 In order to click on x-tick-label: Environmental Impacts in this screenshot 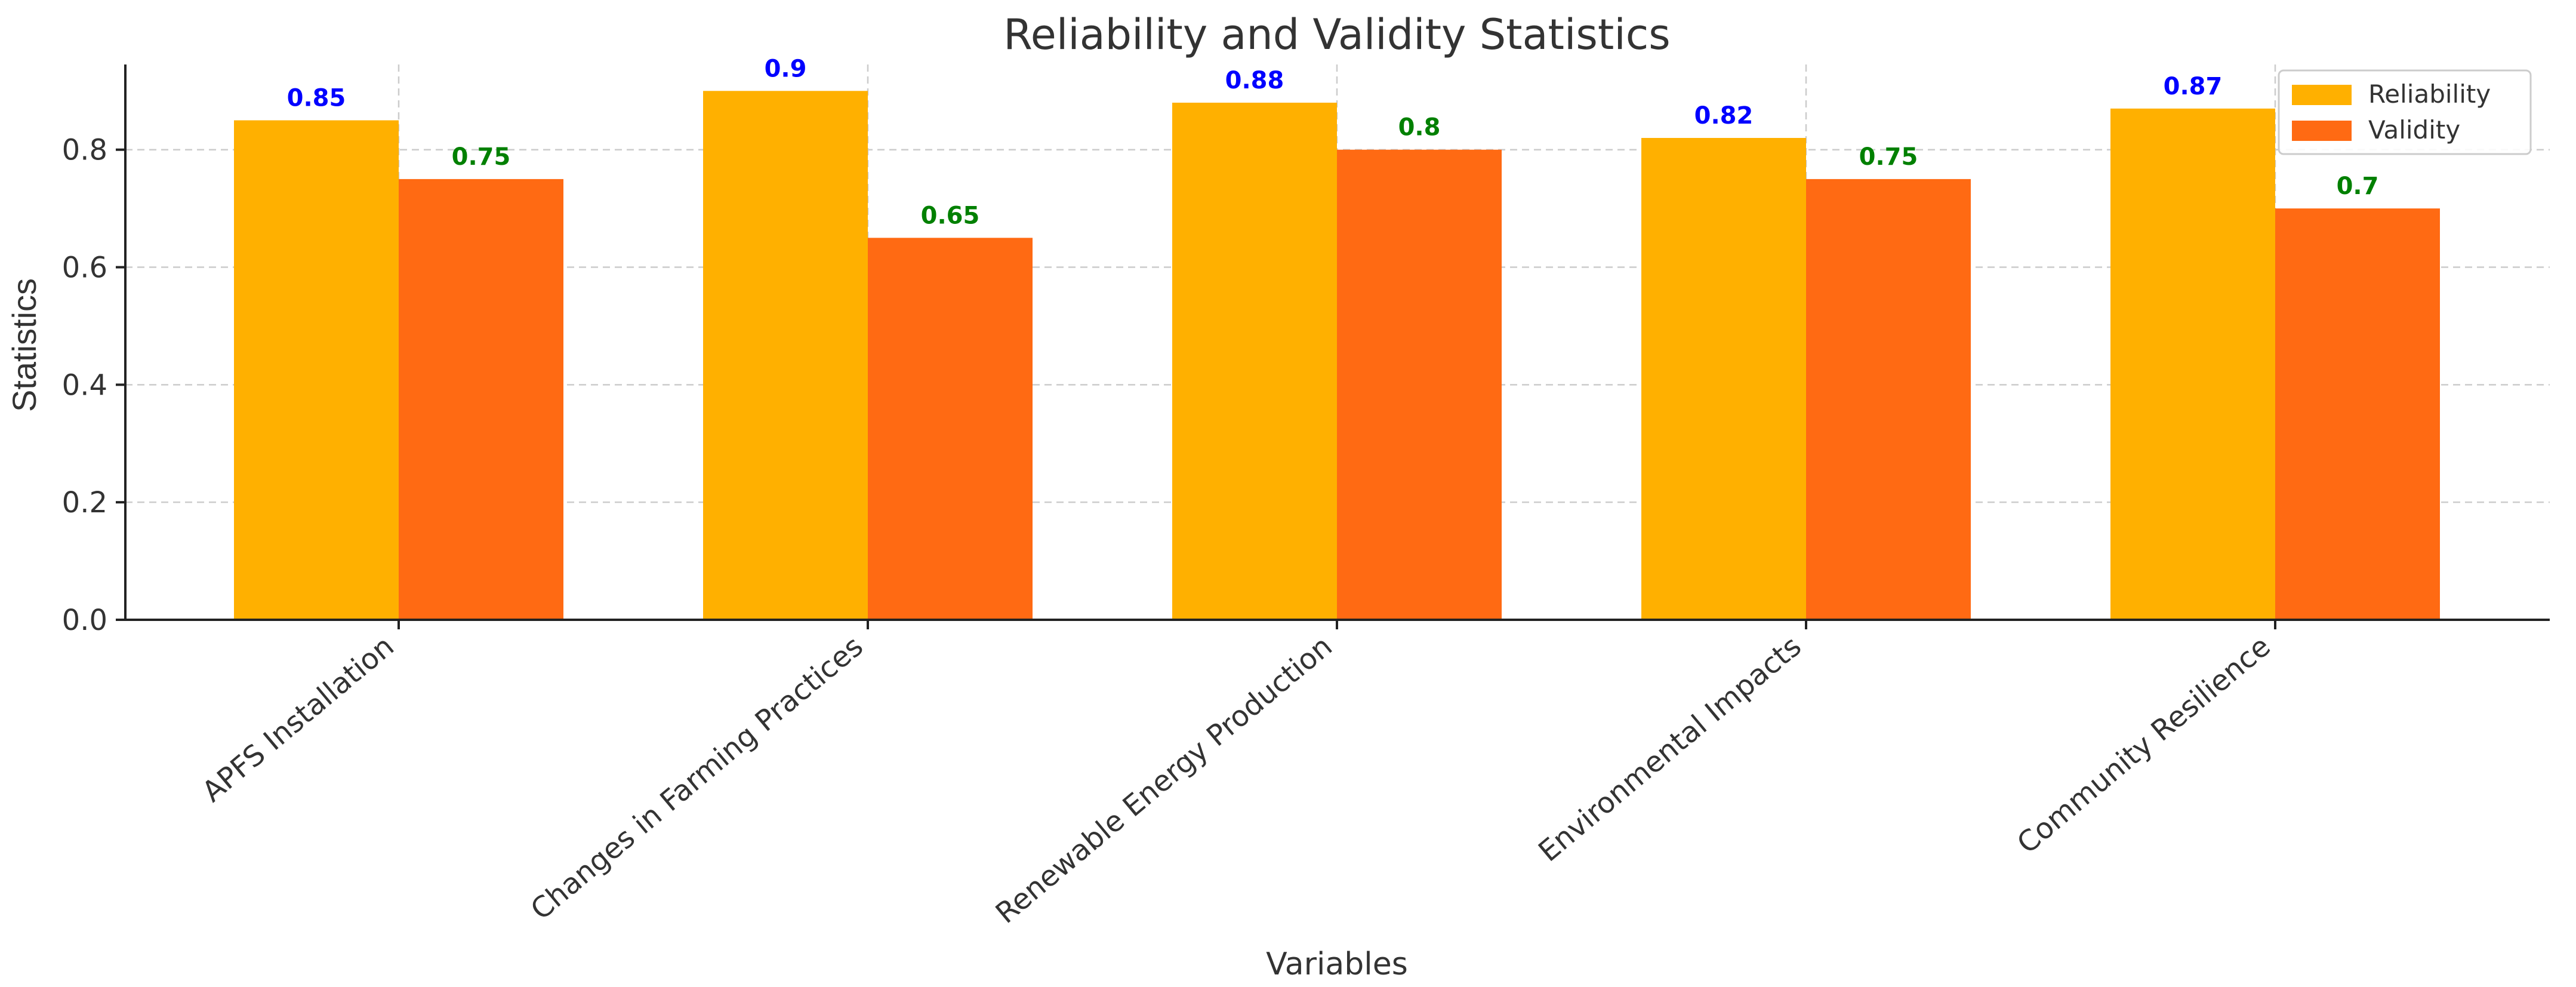, I will do `click(1670, 748)`.